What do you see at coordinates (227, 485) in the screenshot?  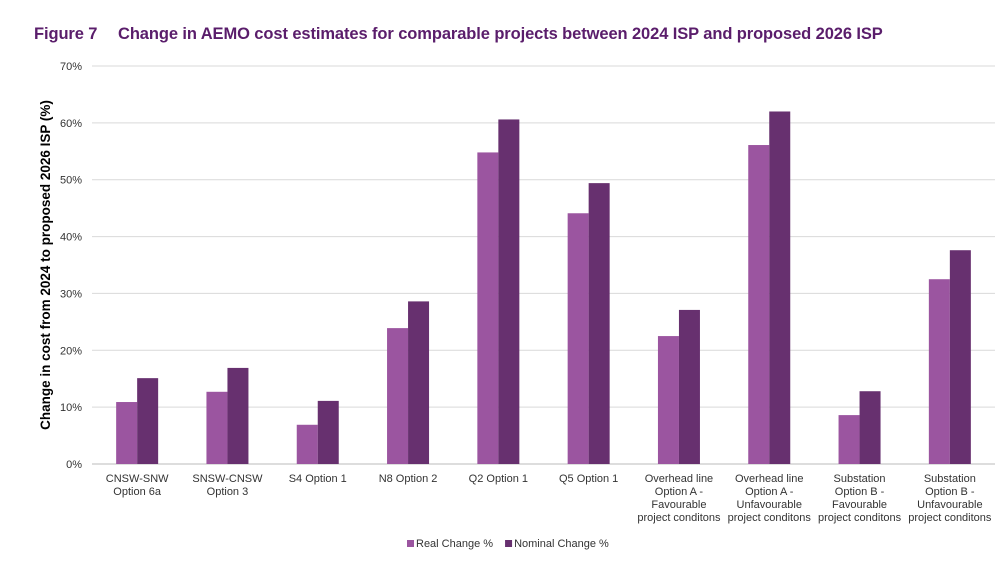 I see `x-tick-label: SNSW-CNSW Option 3` at bounding box center [227, 485].